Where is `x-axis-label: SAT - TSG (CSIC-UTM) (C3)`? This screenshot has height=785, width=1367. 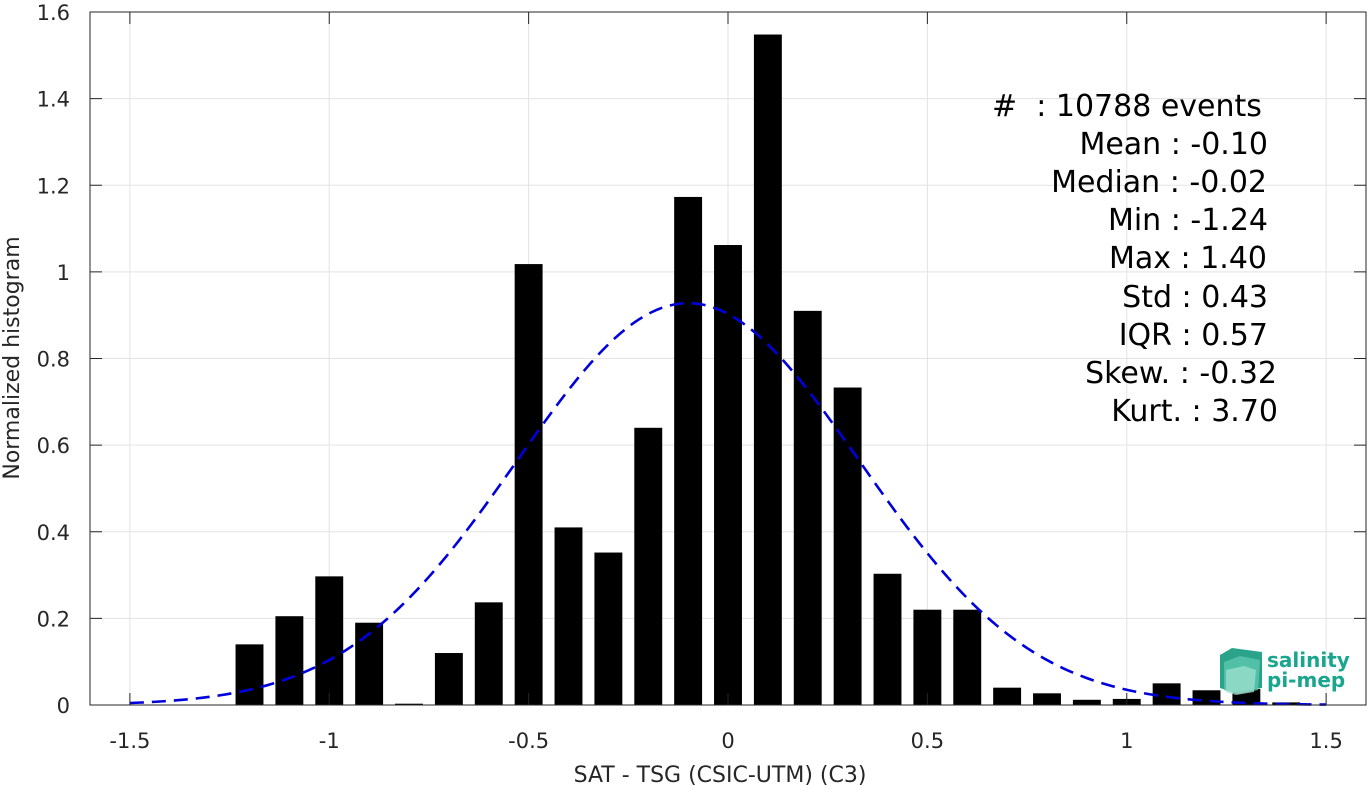 x-axis-label: SAT - TSG (CSIC-UTM) (C3) is located at coordinates (720, 774).